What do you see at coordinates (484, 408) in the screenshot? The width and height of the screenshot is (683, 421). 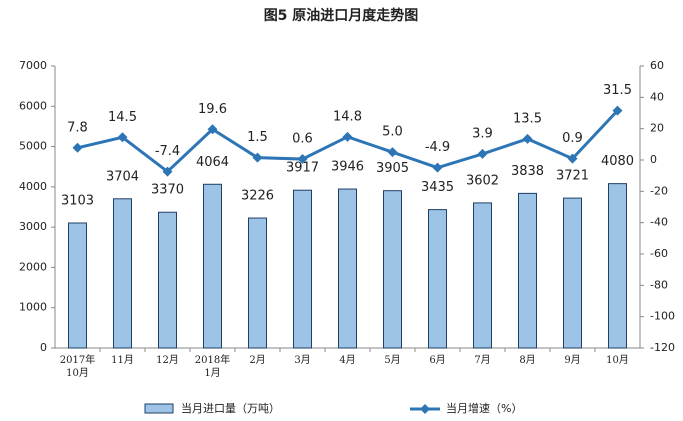 I see `legend-label: 当月增速（%）` at bounding box center [484, 408].